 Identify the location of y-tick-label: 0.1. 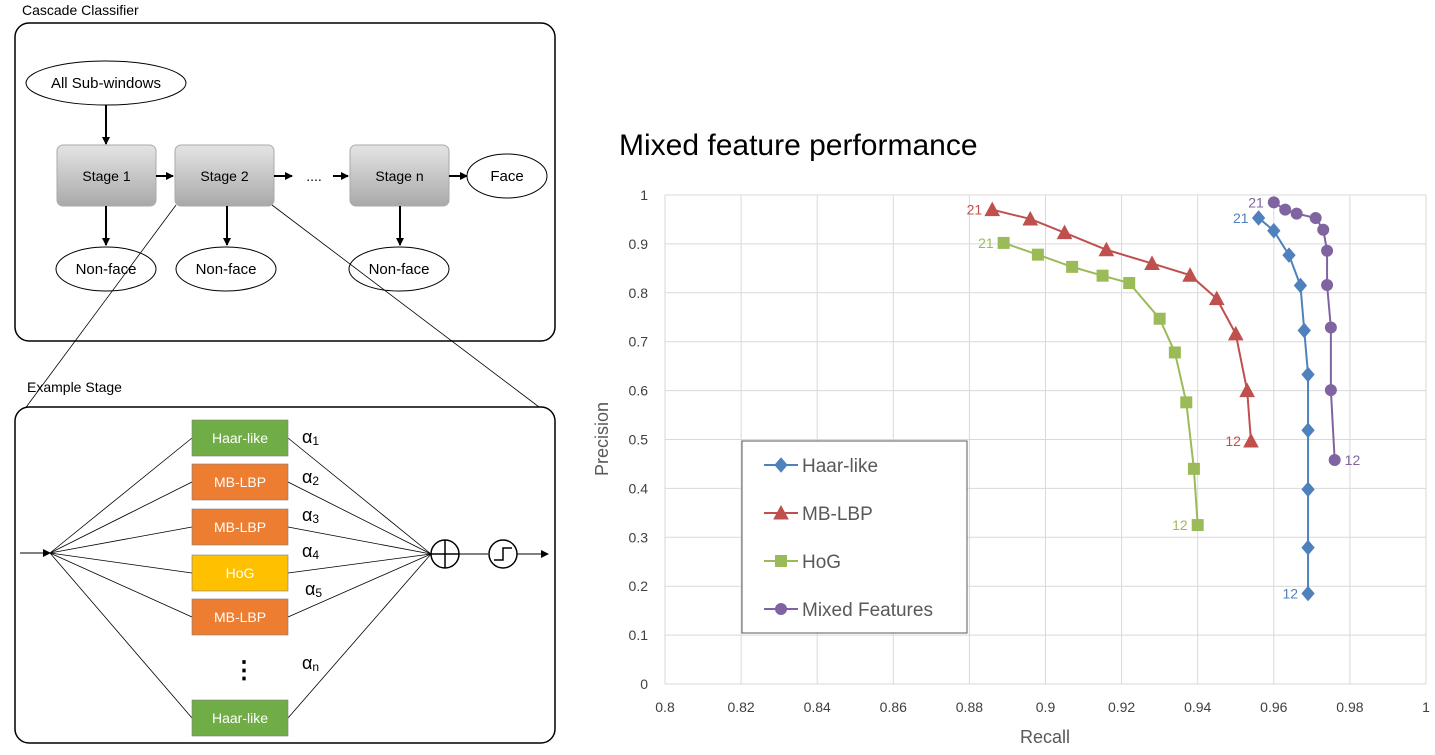
(639, 635).